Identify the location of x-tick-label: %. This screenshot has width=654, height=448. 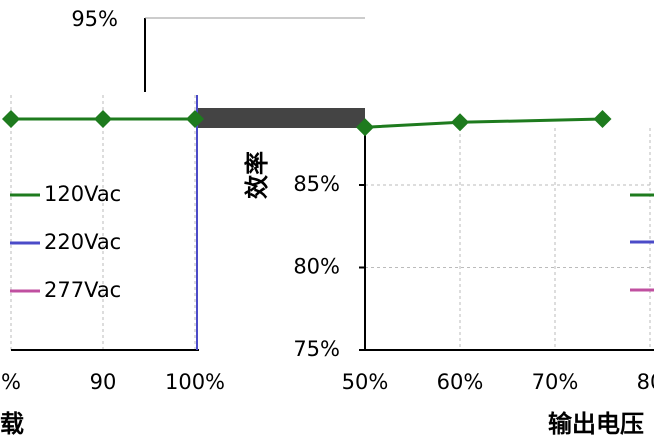
(11, 382).